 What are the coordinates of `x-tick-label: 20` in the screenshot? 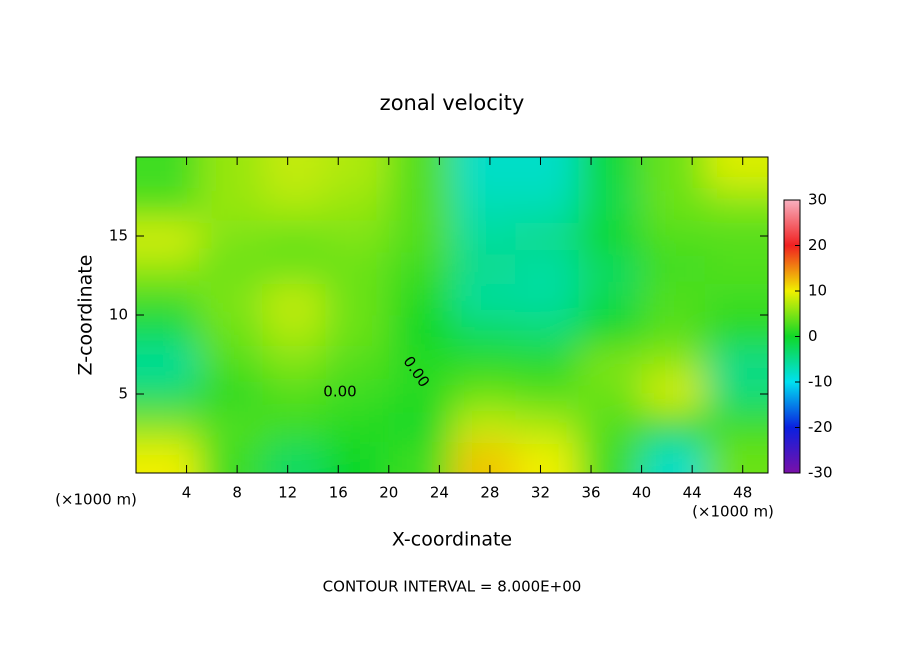 It's located at (388, 493).